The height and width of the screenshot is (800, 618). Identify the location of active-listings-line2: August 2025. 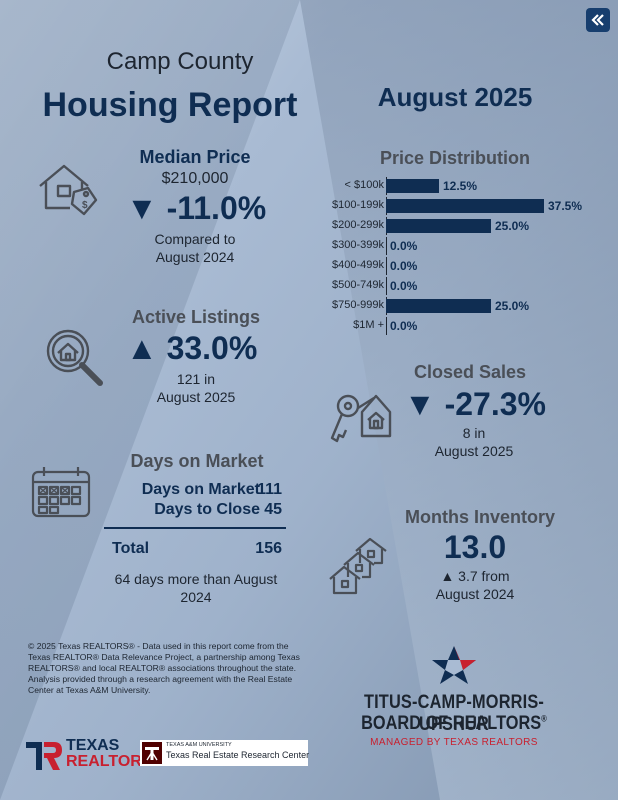
(196, 397).